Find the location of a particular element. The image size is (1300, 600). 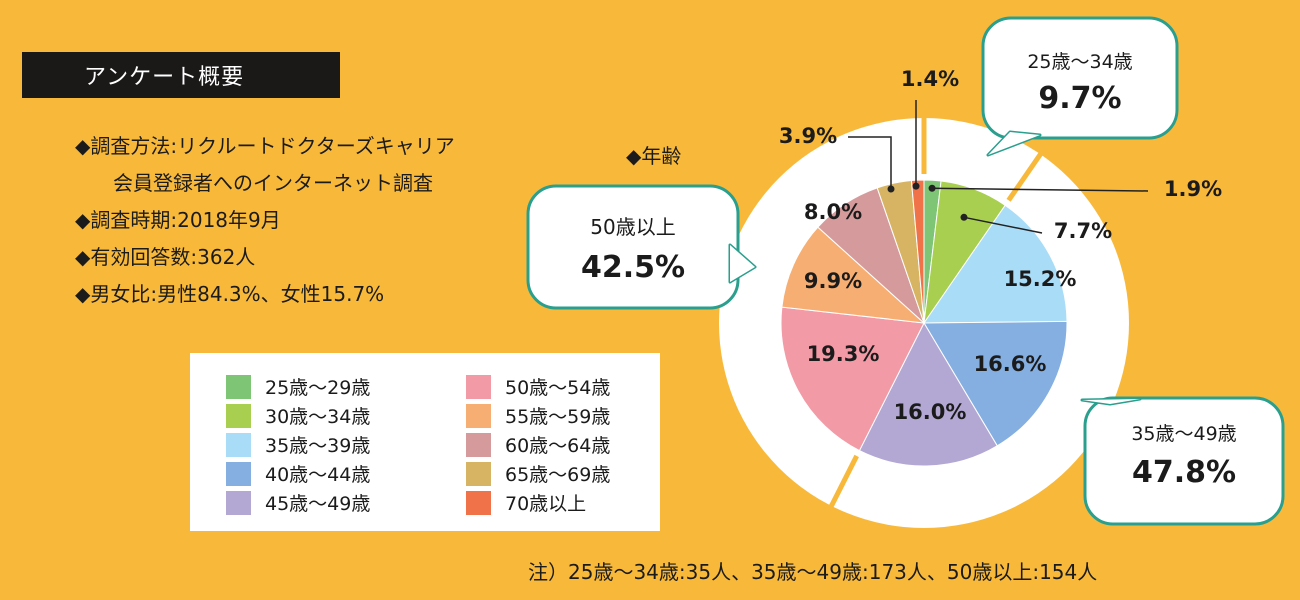

legend-item: 25歳～29歳 is located at coordinates (298, 386).